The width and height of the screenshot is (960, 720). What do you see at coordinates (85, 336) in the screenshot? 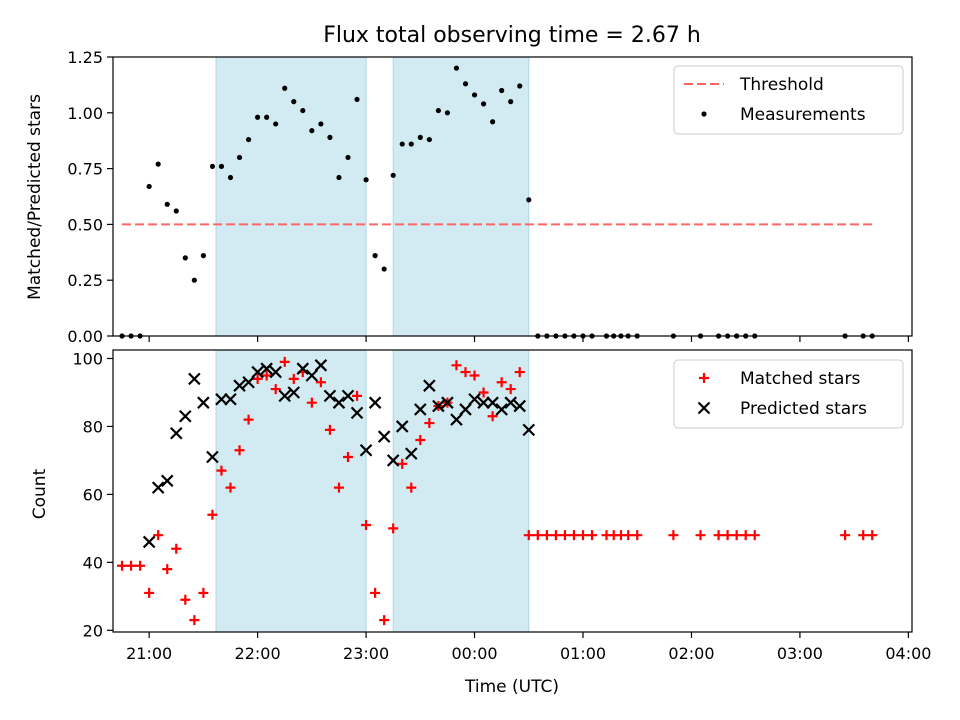
I see `top-y-tick-label: 0.00` at bounding box center [85, 336].